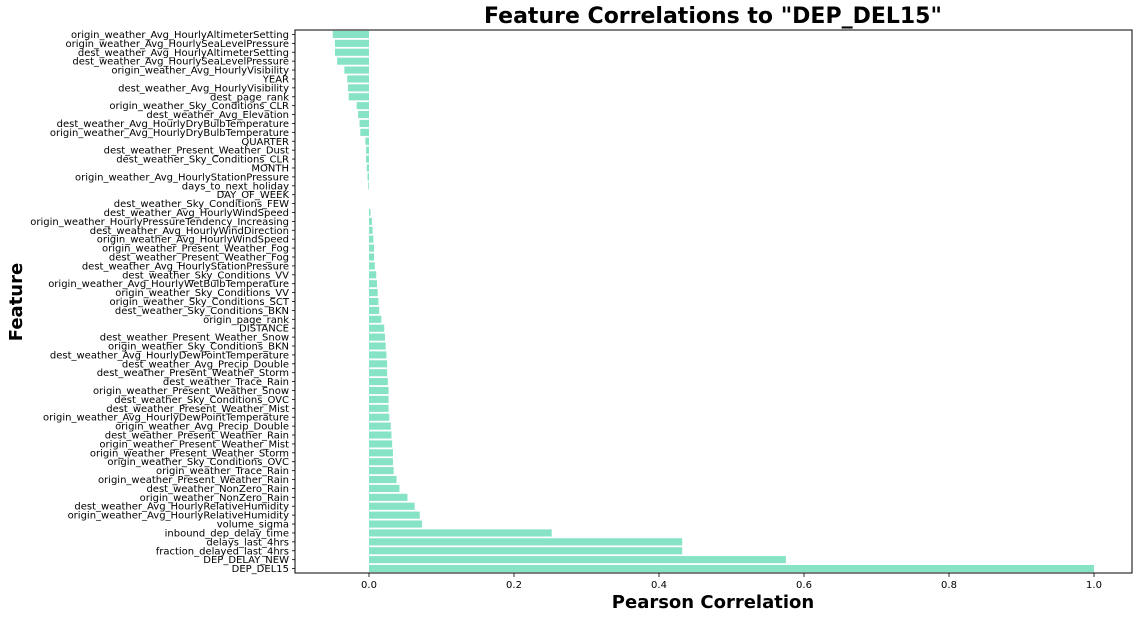 The height and width of the screenshot is (619, 1139). What do you see at coordinates (193, 480) in the screenshot?
I see `y-tick-label: origin_weather_Present_Weather_Rain` at bounding box center [193, 480].